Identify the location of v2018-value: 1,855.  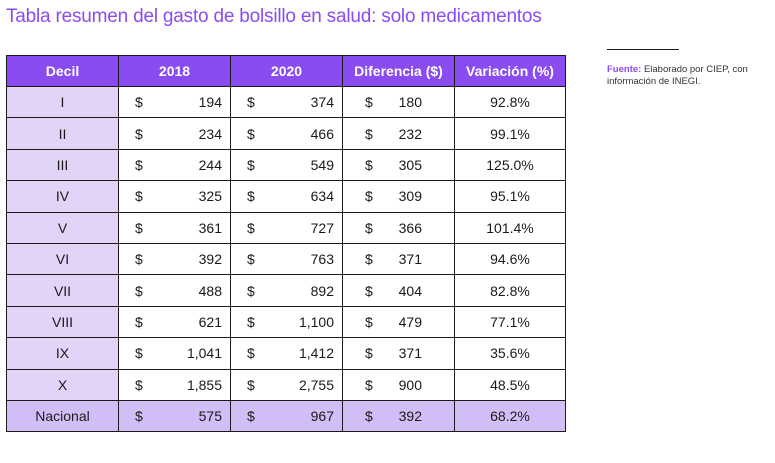
(204, 384).